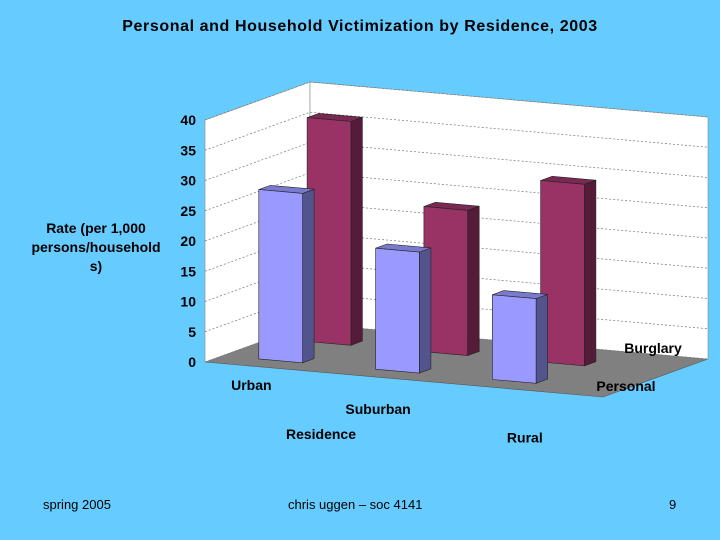  Describe the element at coordinates (192, 362) in the screenshot. I see `y-tick-label: 0` at that location.